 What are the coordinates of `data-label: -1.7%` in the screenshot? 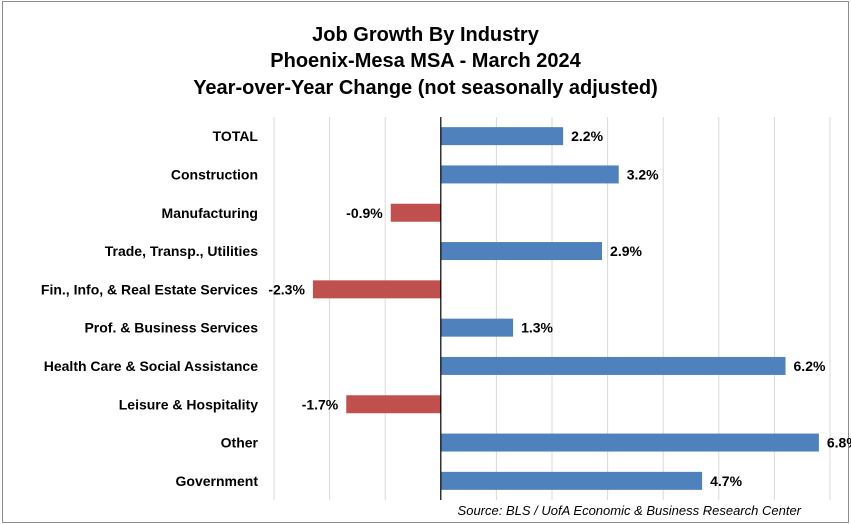 It's located at (320, 404).